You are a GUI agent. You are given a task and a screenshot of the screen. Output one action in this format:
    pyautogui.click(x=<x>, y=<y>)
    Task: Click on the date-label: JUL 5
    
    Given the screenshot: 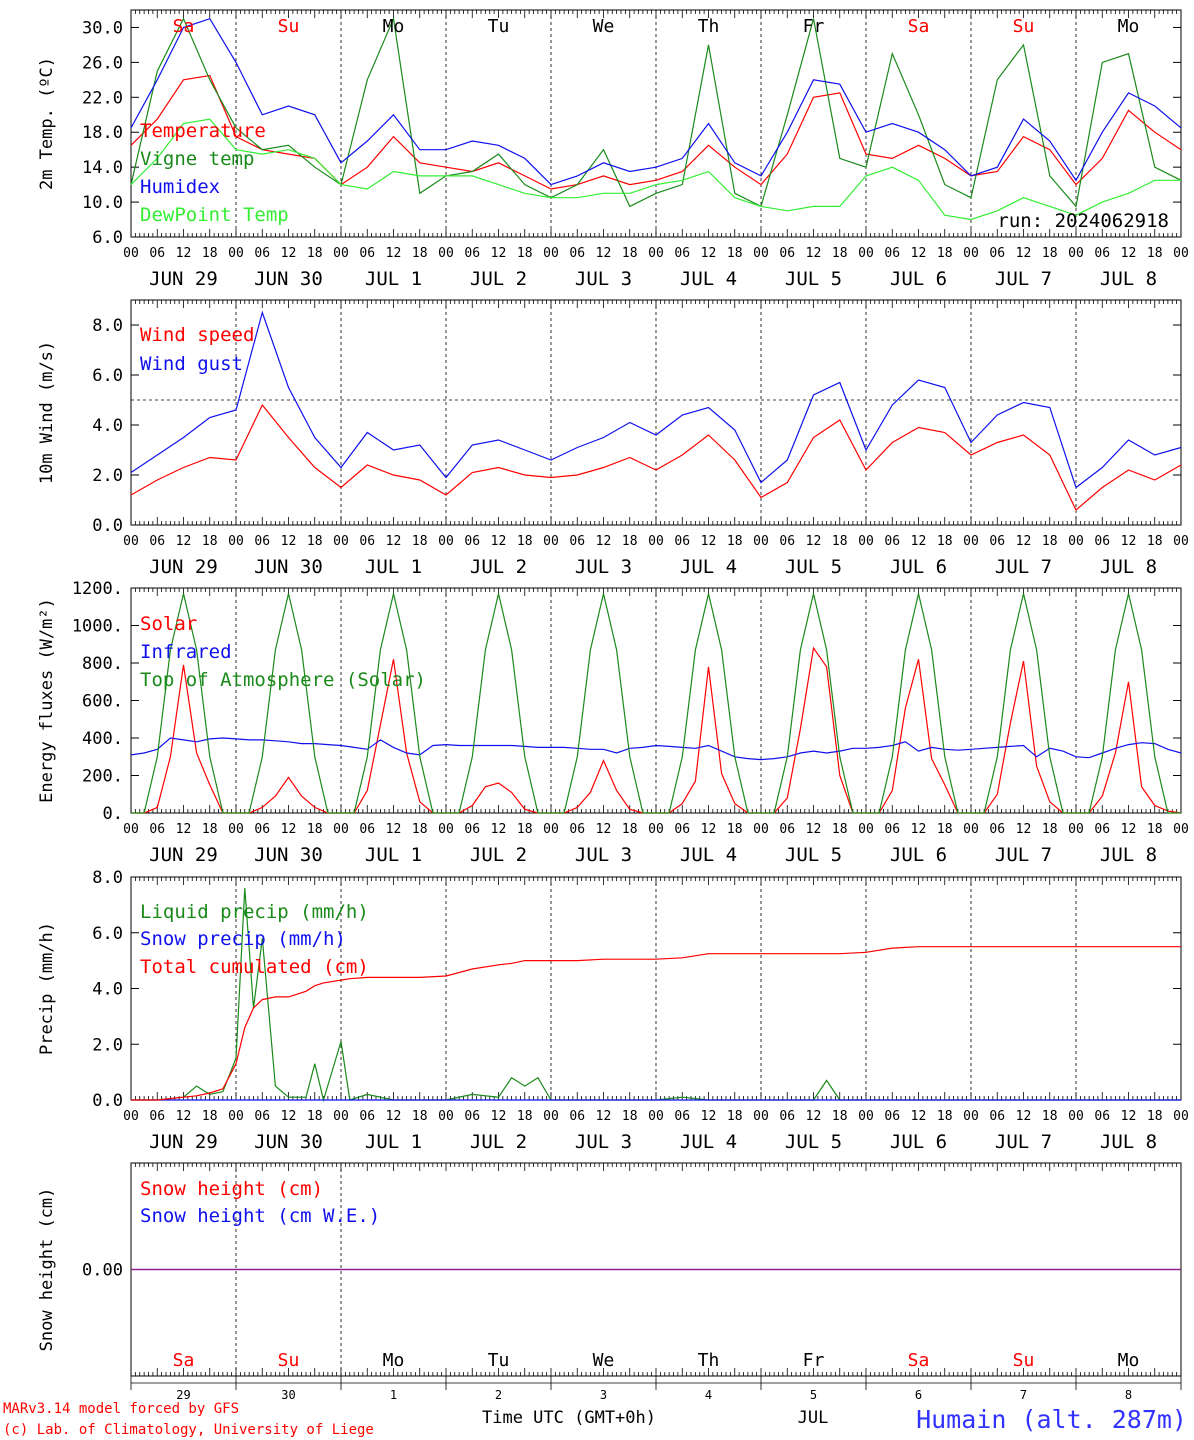 What is the action you would take?
    pyautogui.click(x=813, y=855)
    